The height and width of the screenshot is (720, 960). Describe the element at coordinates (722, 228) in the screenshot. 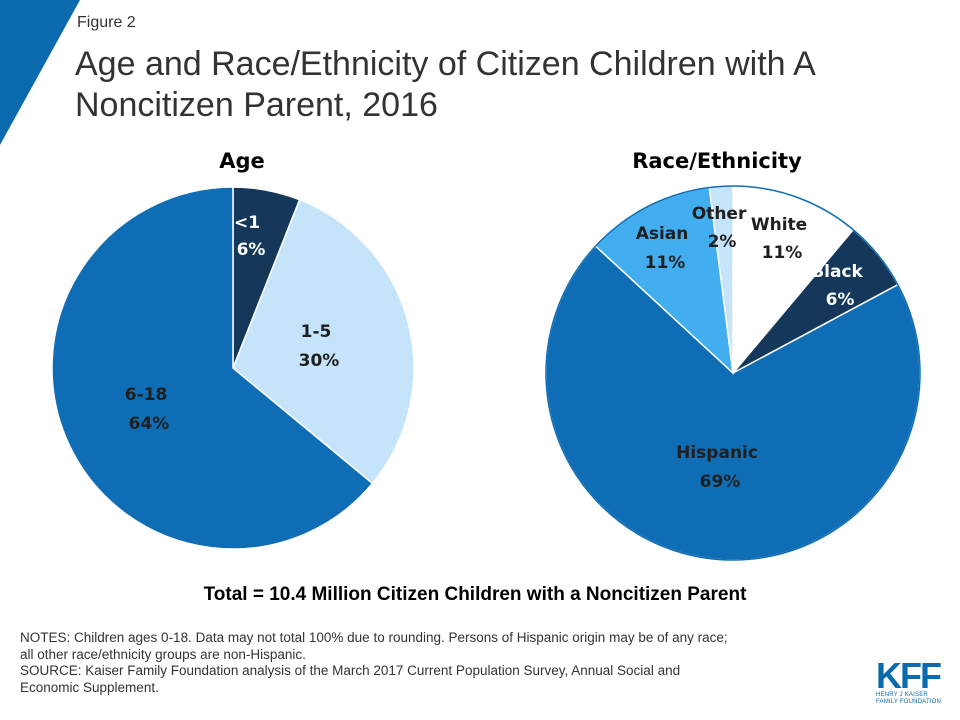

I see `race-label-other: Other 2%` at that location.